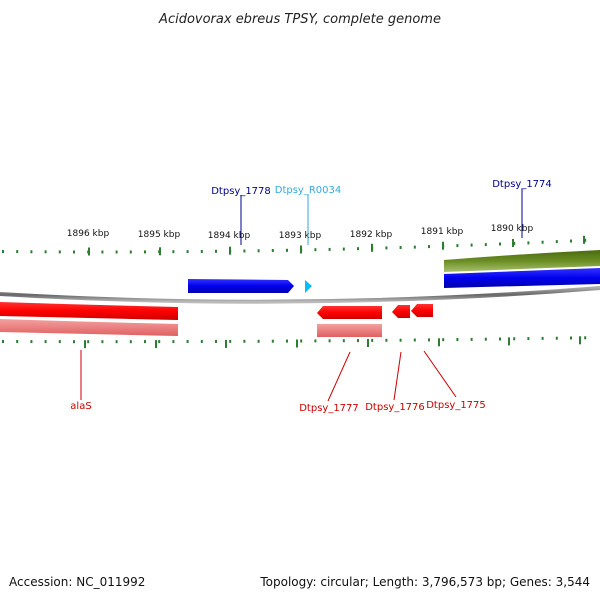  What do you see at coordinates (89, 327) in the screenshot?
I see `reverse-shade-band` at bounding box center [89, 327].